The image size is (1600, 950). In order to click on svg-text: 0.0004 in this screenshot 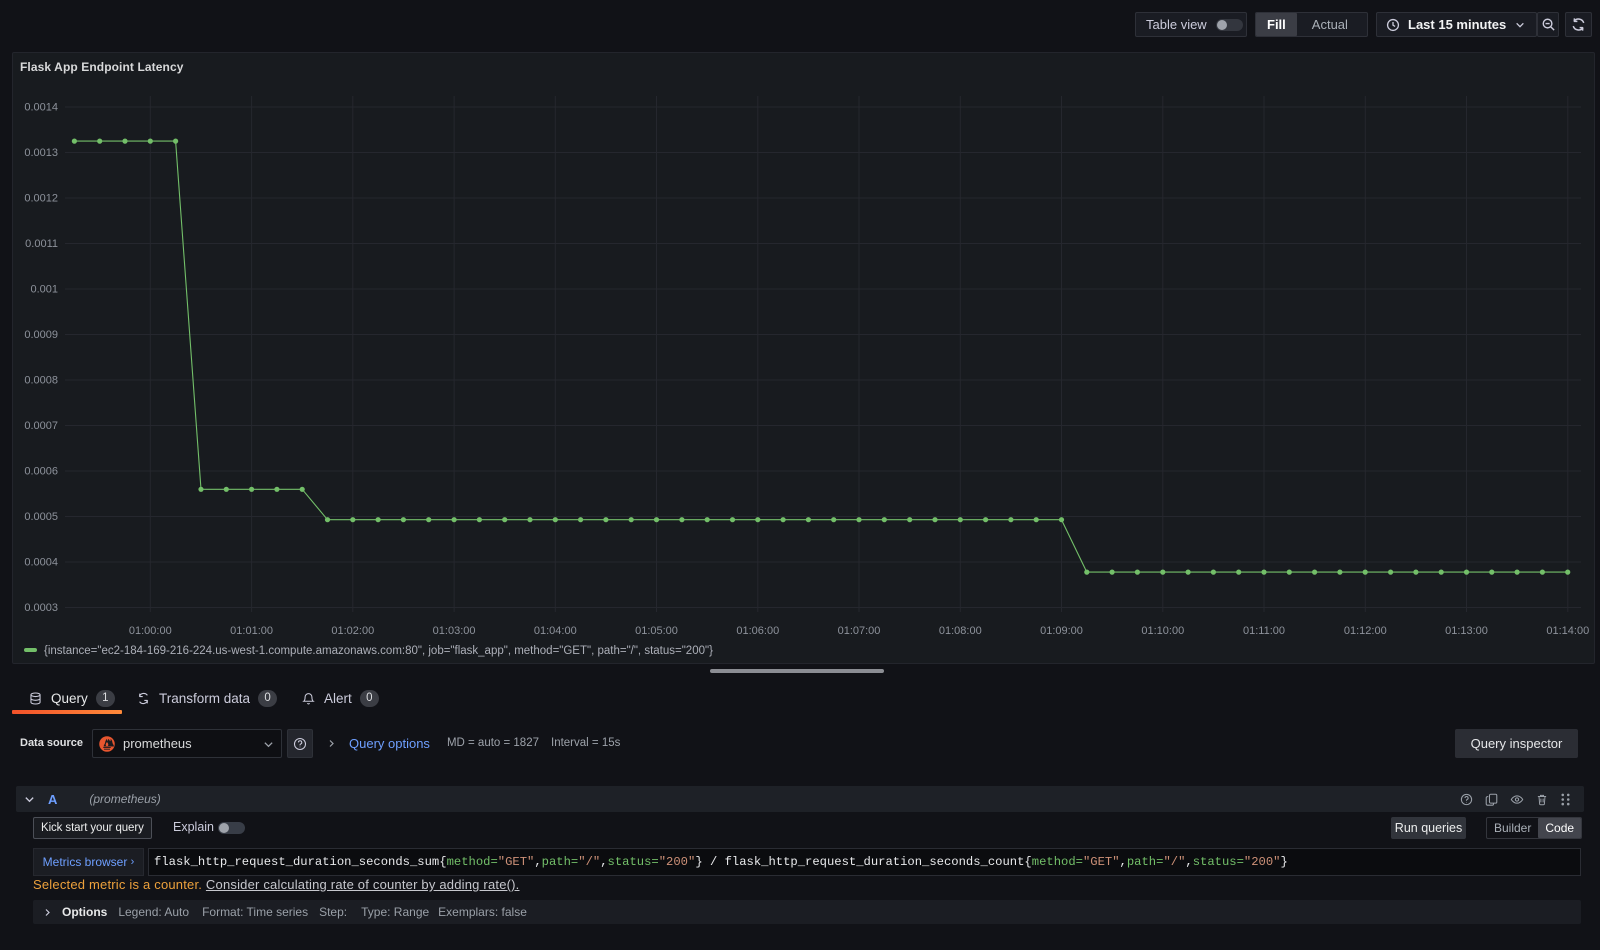, I will do `click(41, 563)`.